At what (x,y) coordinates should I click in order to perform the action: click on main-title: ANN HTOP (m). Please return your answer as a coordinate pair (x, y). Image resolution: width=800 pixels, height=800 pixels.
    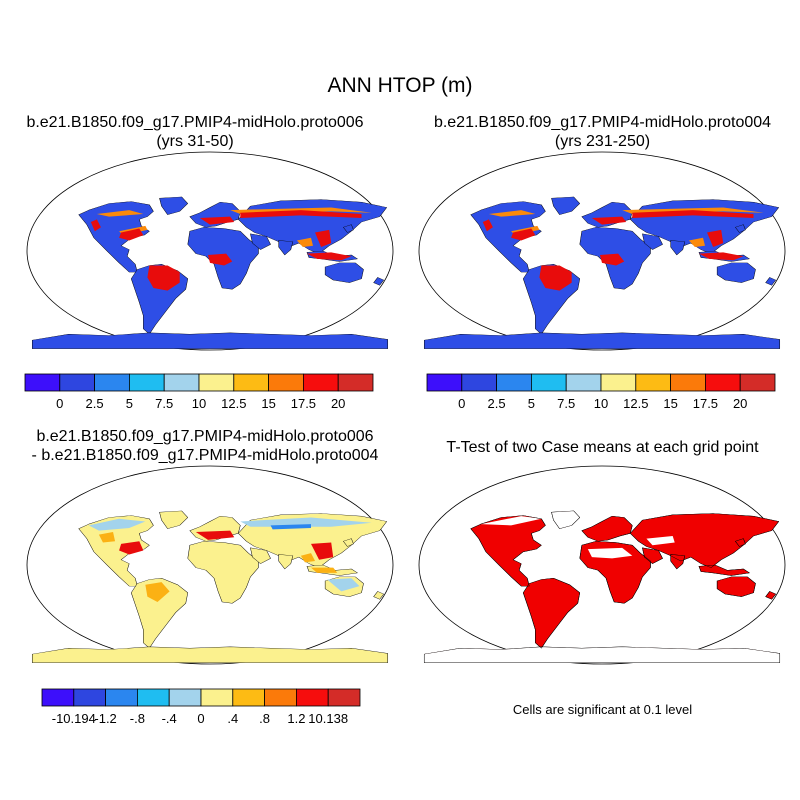
    Looking at the image, I should click on (400, 85).